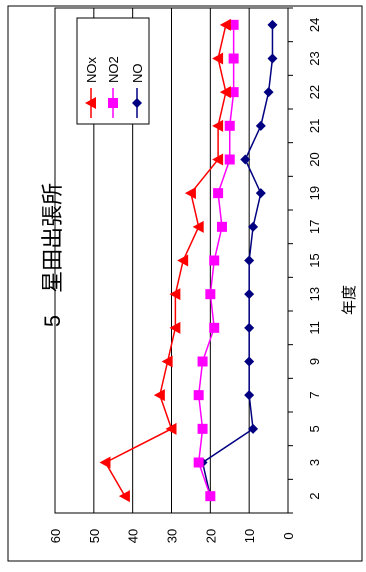 The width and height of the screenshot is (366, 572). Describe the element at coordinates (172, 536) in the screenshot. I see `y-tick-label: 30` at that location.